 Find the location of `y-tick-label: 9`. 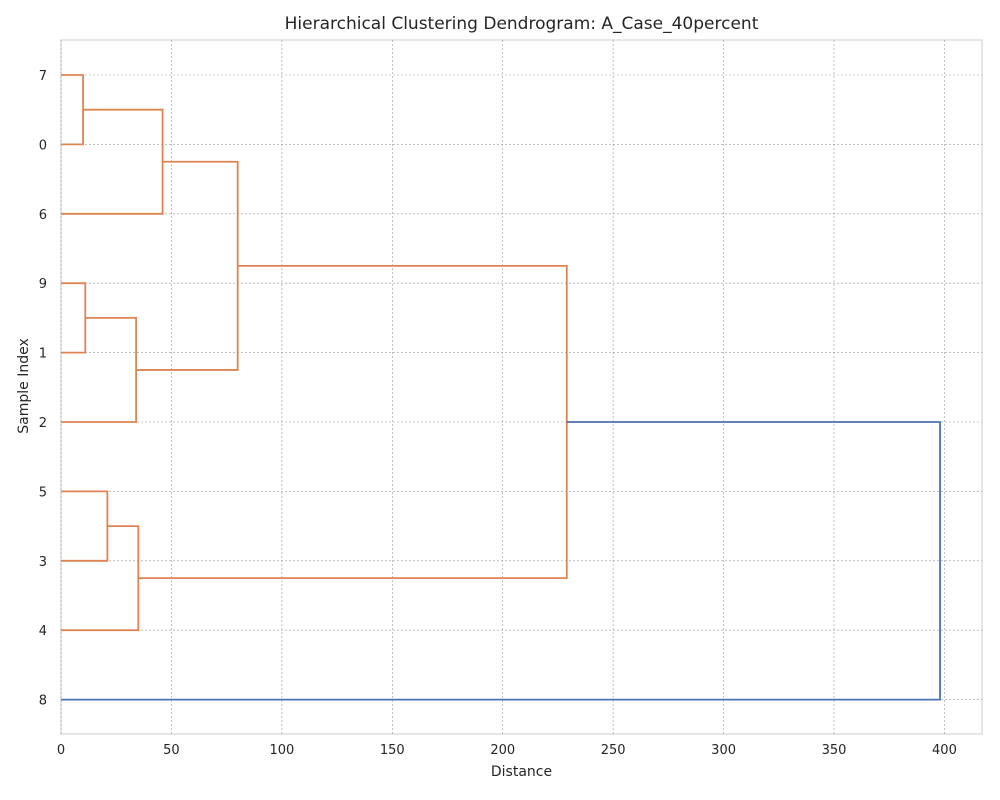

y-tick-label: 9 is located at coordinates (43, 284).